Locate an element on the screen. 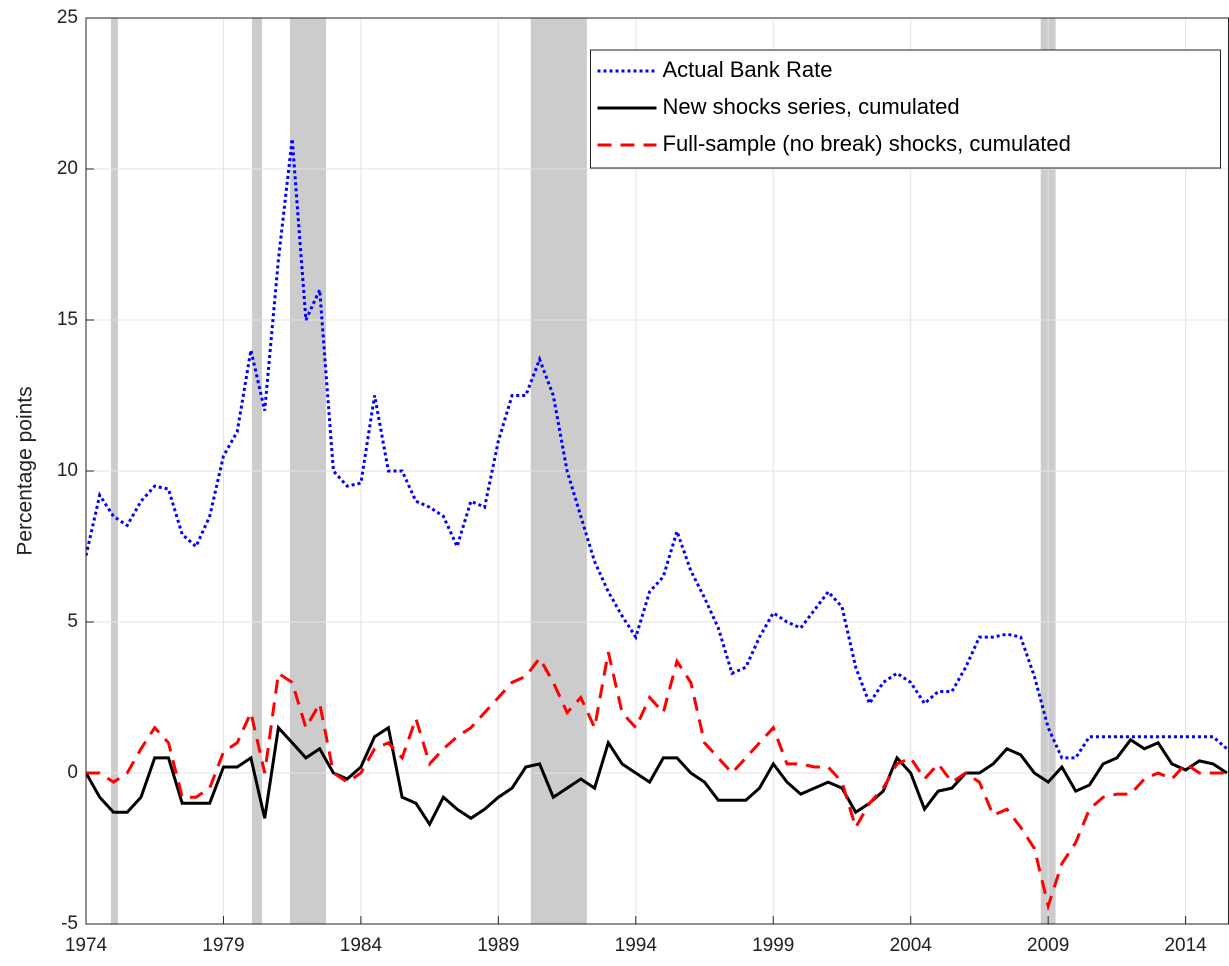 Image resolution: width=1229 pixels, height=966 pixels. x-tick-label: 1974 is located at coordinates (86, 945).